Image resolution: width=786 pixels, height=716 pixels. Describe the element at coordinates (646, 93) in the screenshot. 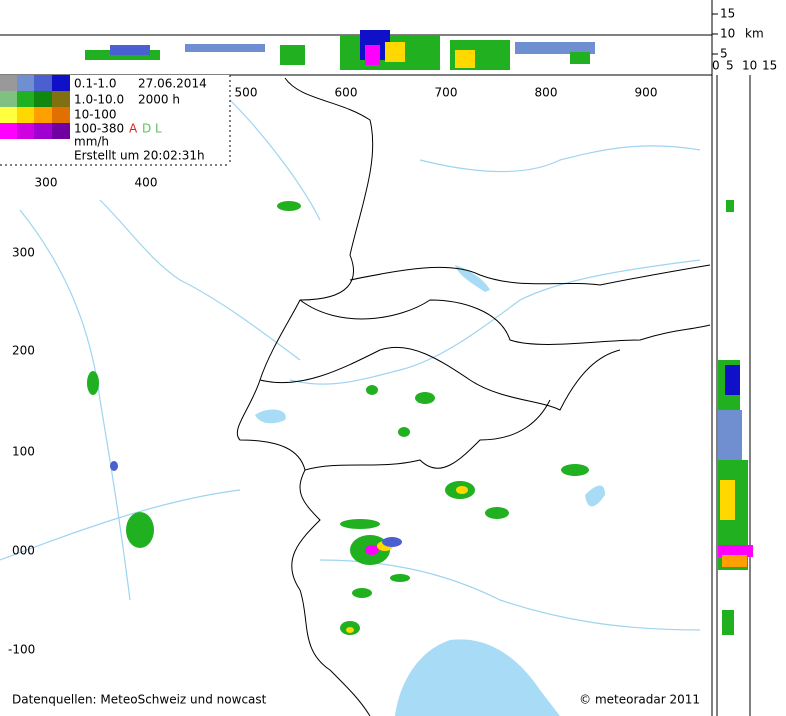

I see `x-label: 900` at that location.